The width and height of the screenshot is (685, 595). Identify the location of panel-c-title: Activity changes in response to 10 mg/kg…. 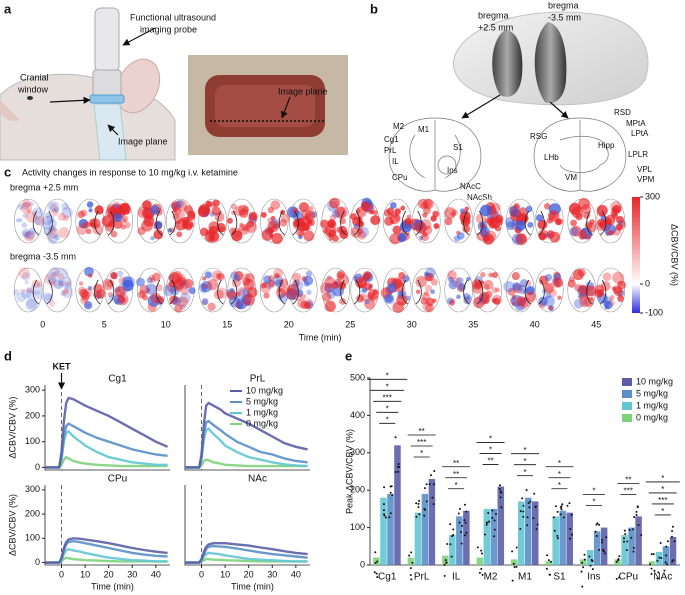
(130, 172).